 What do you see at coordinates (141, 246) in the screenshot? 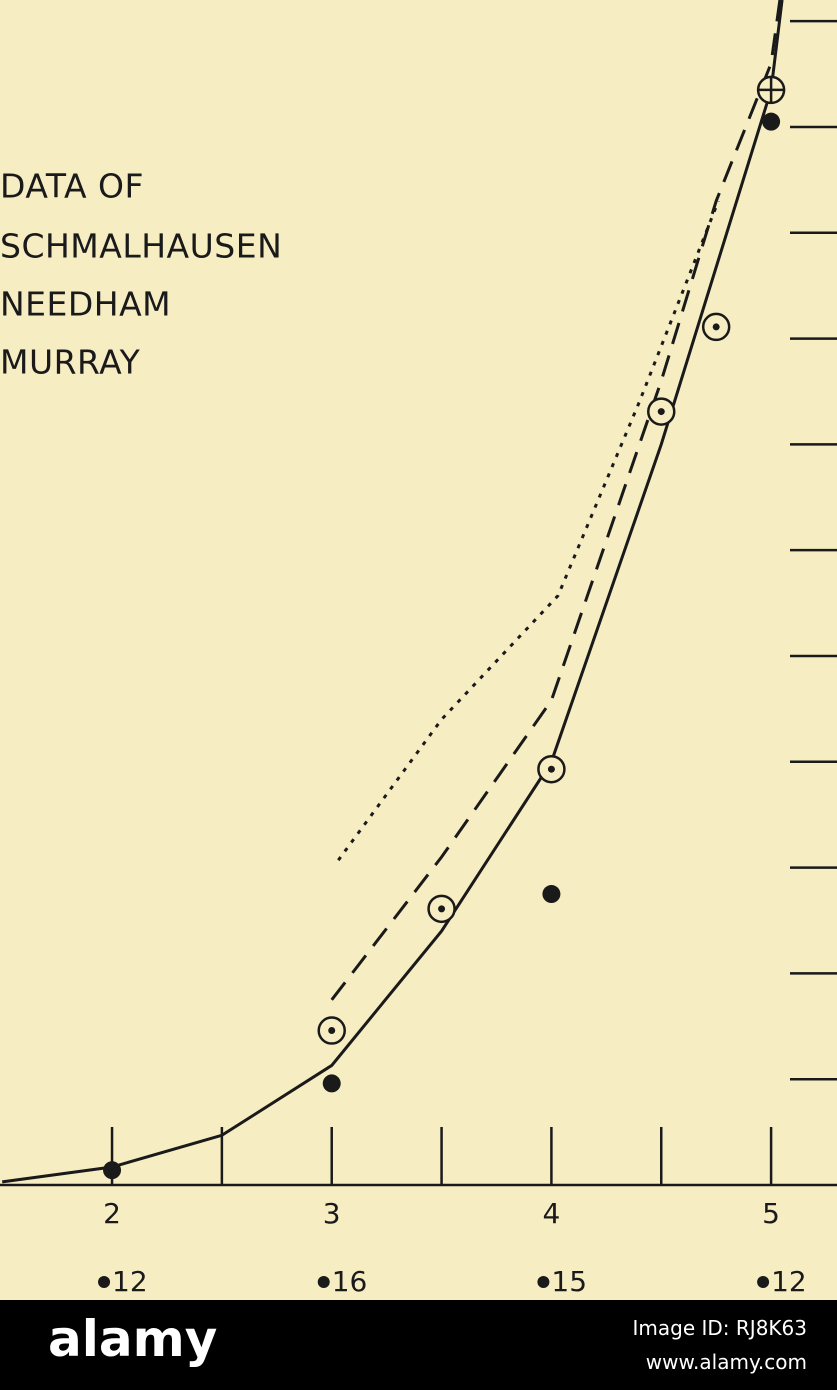
I see `legend-entry: SCHMALHAUSEN` at bounding box center [141, 246].